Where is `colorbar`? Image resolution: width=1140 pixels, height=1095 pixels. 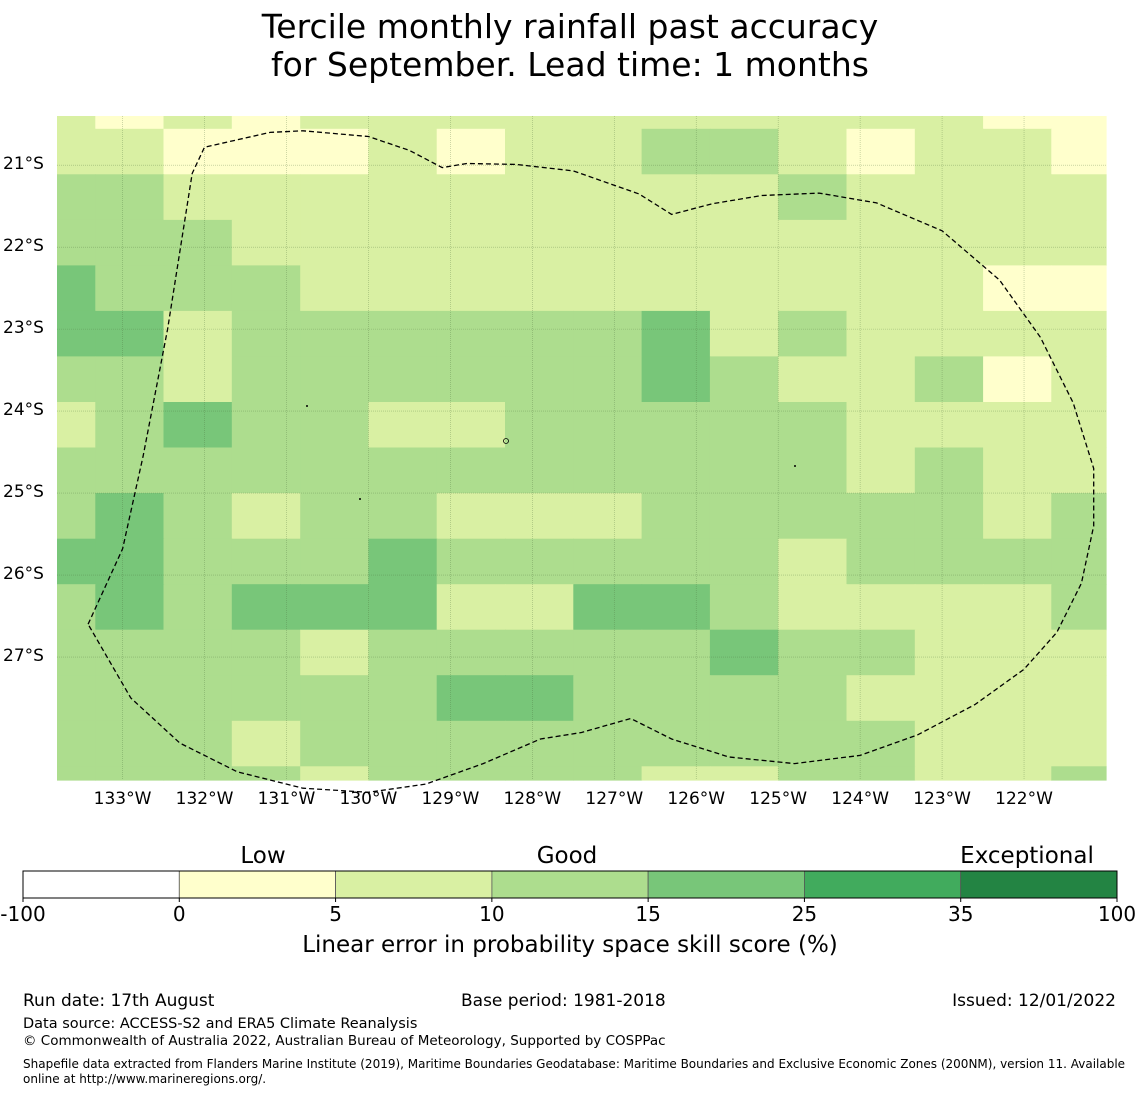 colorbar is located at coordinates (570, 886).